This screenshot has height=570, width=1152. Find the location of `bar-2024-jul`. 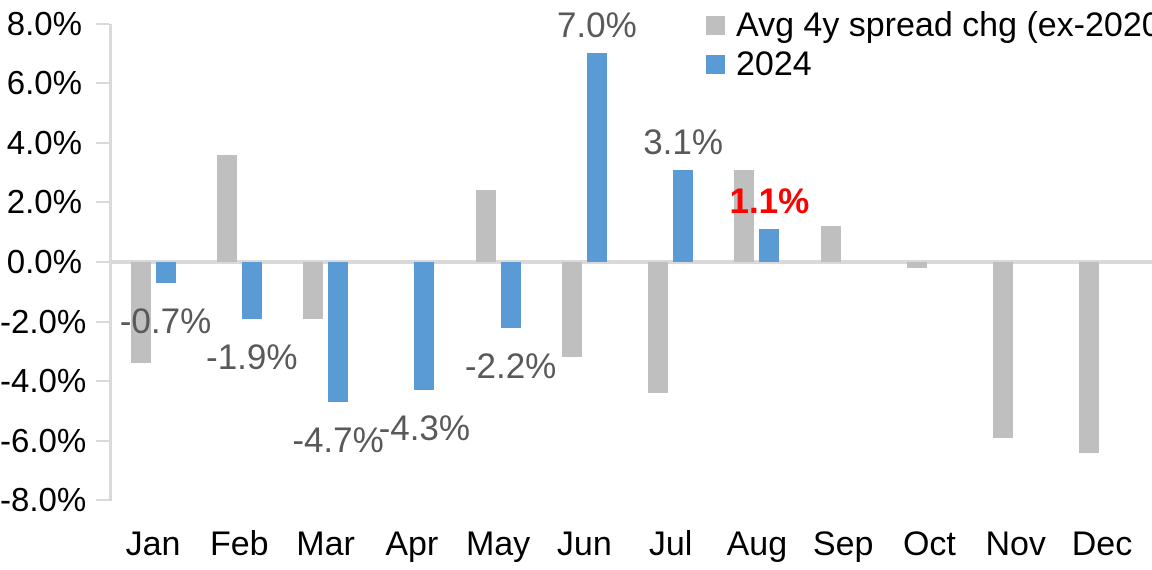

bar-2024-jul is located at coordinates (683, 215).